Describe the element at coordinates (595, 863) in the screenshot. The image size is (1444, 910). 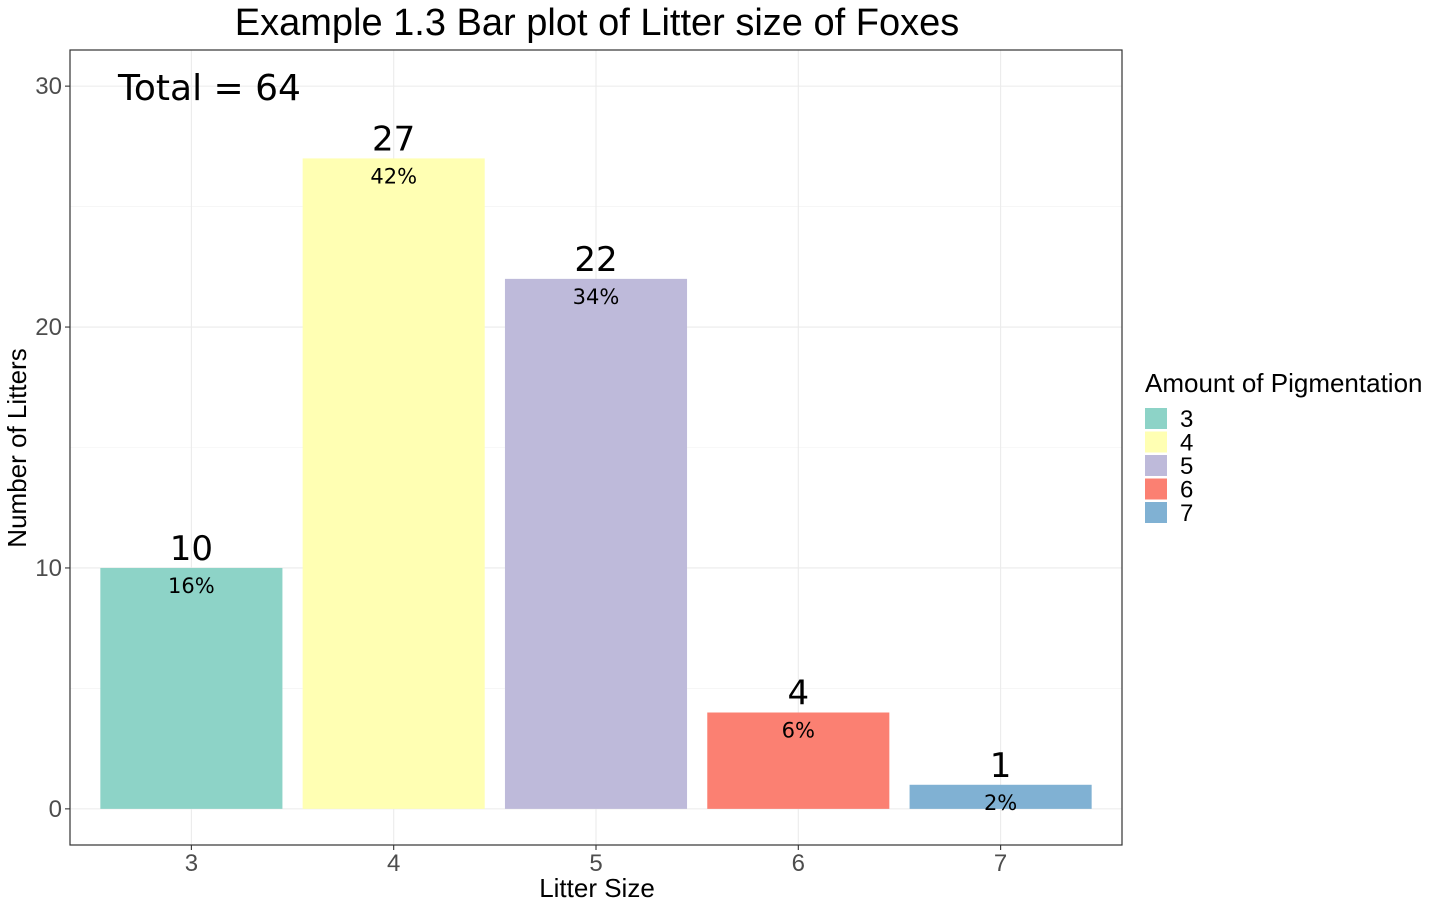
I see `x-tick-label: 5` at that location.